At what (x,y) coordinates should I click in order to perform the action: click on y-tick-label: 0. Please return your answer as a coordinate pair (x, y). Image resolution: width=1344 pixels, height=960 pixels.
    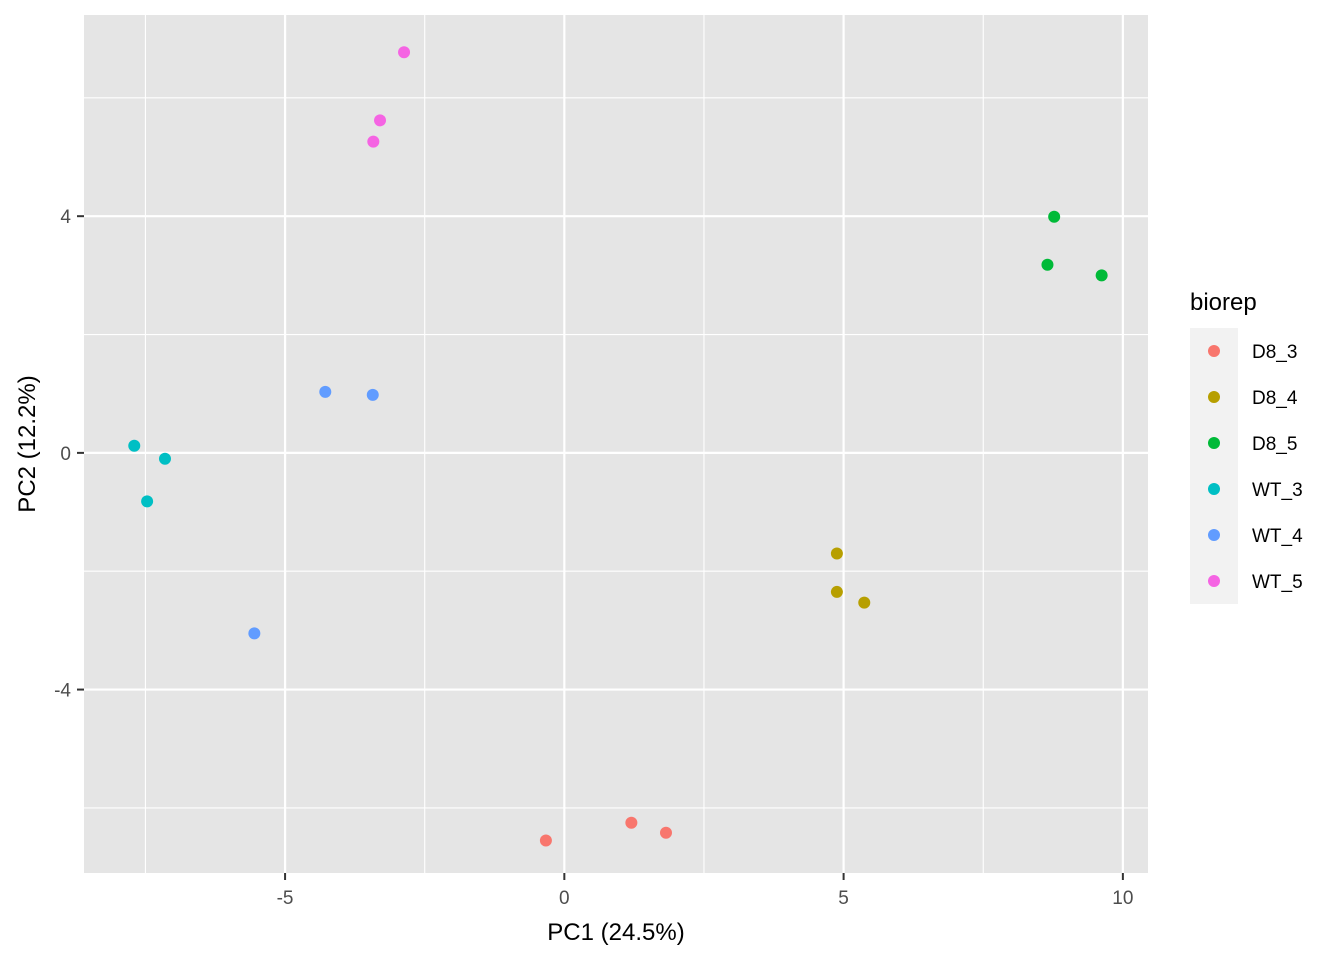
    Looking at the image, I should click on (65, 454).